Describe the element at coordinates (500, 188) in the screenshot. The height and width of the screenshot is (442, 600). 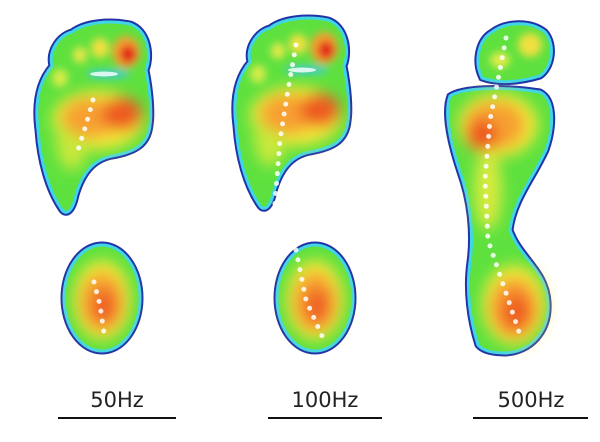
I see `pressure-map-500hz` at that location.